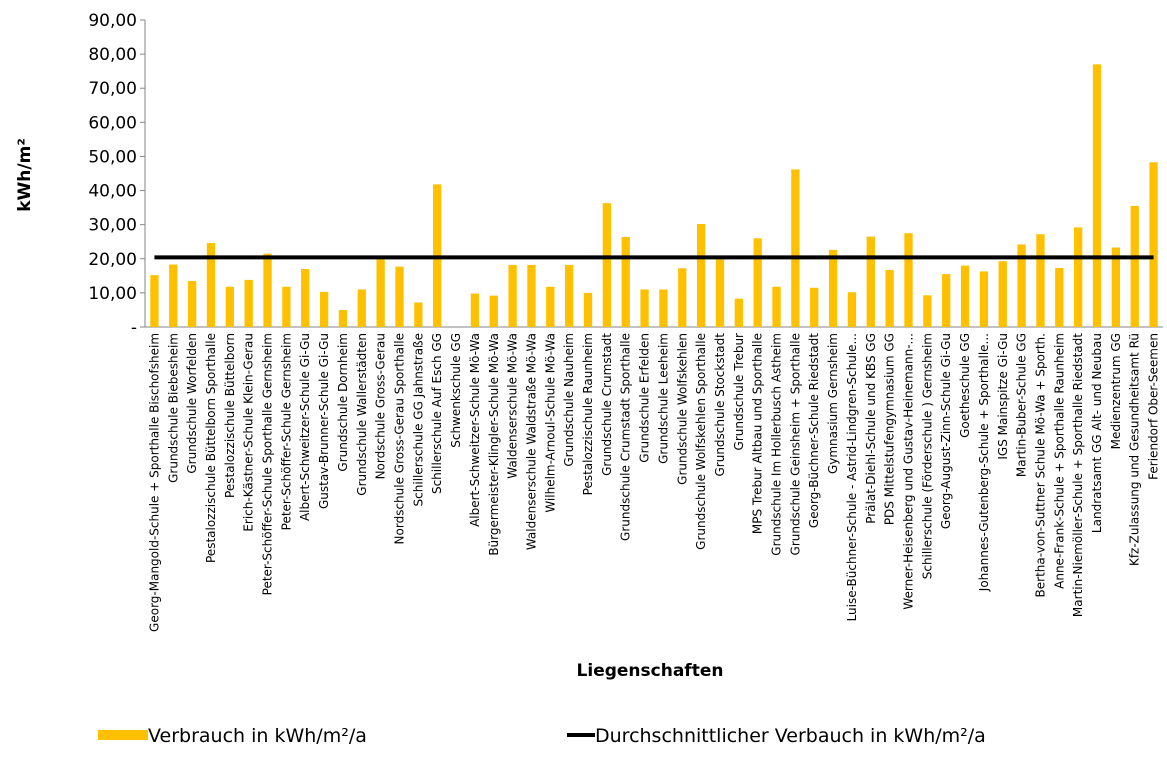 The height and width of the screenshot is (767, 1167). Describe the element at coordinates (286, 431) in the screenshot. I see `x-tick-label: Peter-Schöffer-Schule Gernsheim` at that location.